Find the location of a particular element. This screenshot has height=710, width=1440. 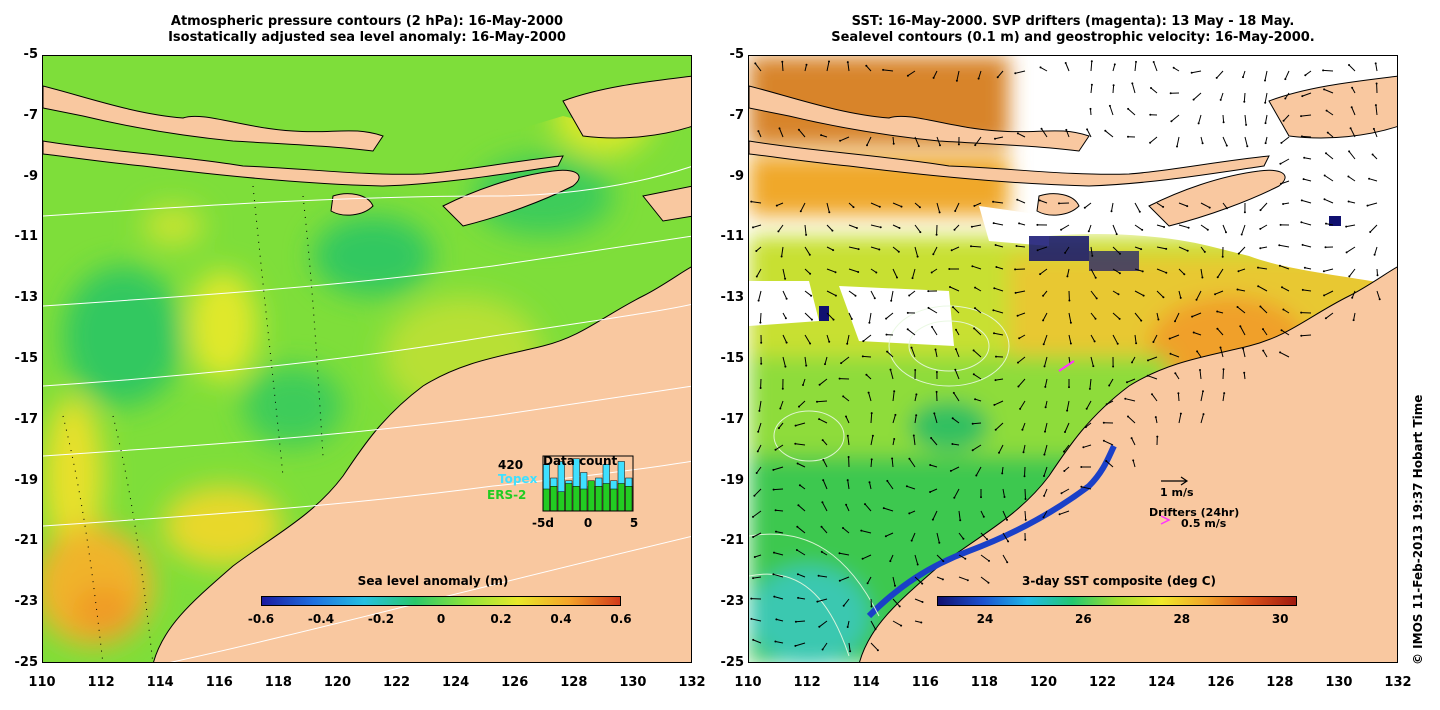

data-count-xtick-mid: 0 is located at coordinates (588, 523).